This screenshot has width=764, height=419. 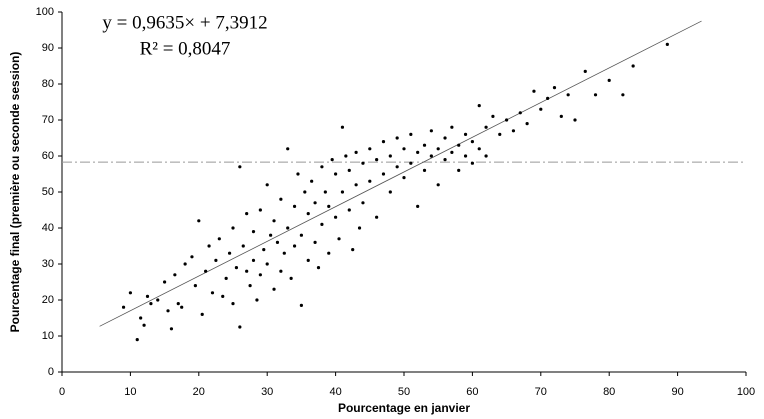 What do you see at coordinates (677, 392) in the screenshot?
I see `x-tick-label: 90` at bounding box center [677, 392].